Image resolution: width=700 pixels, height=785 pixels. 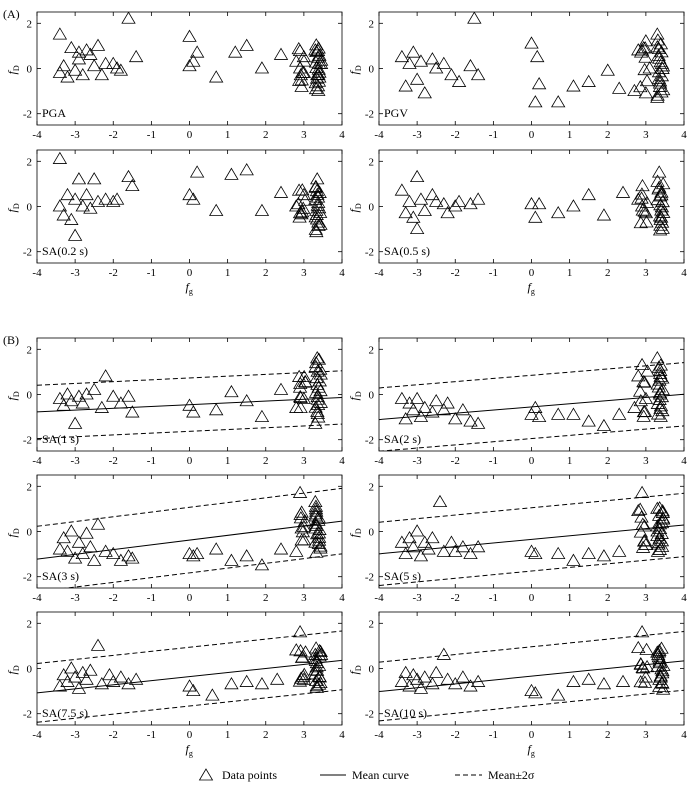 What do you see at coordinates (189, 750) in the screenshot?
I see `x-axis-label: fg` at bounding box center [189, 750].